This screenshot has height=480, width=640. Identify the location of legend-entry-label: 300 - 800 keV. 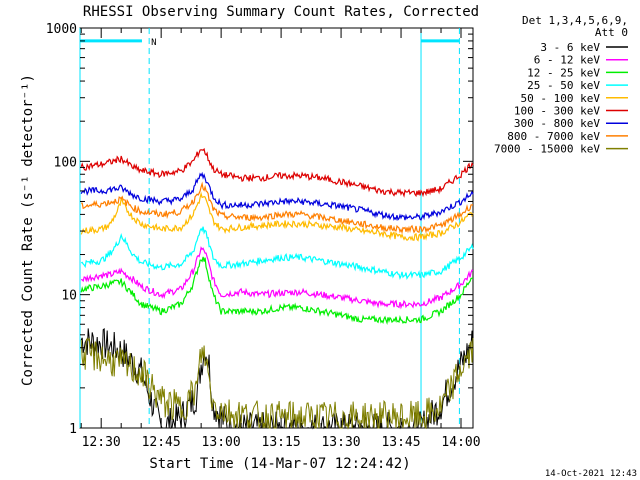
(557, 123).